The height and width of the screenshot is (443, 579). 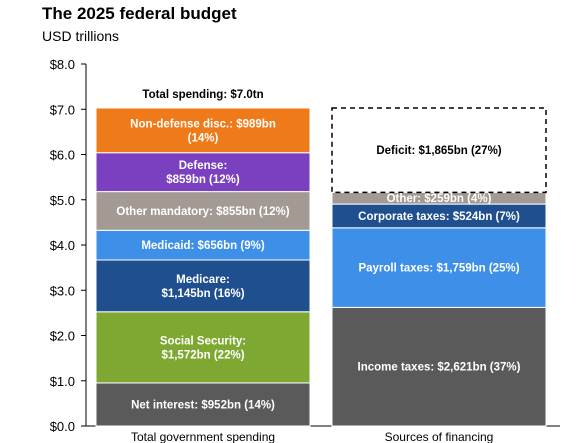 What do you see at coordinates (81, 36) in the screenshot?
I see `chart-subtitle: USD trillions` at bounding box center [81, 36].